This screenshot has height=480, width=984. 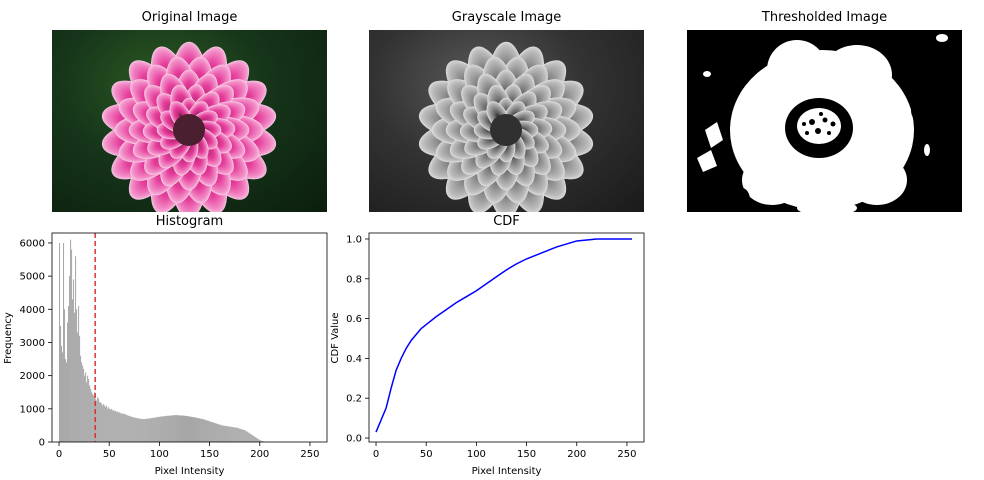 I want to click on histogram-ytick-label: 2000, so click(x=32, y=376).